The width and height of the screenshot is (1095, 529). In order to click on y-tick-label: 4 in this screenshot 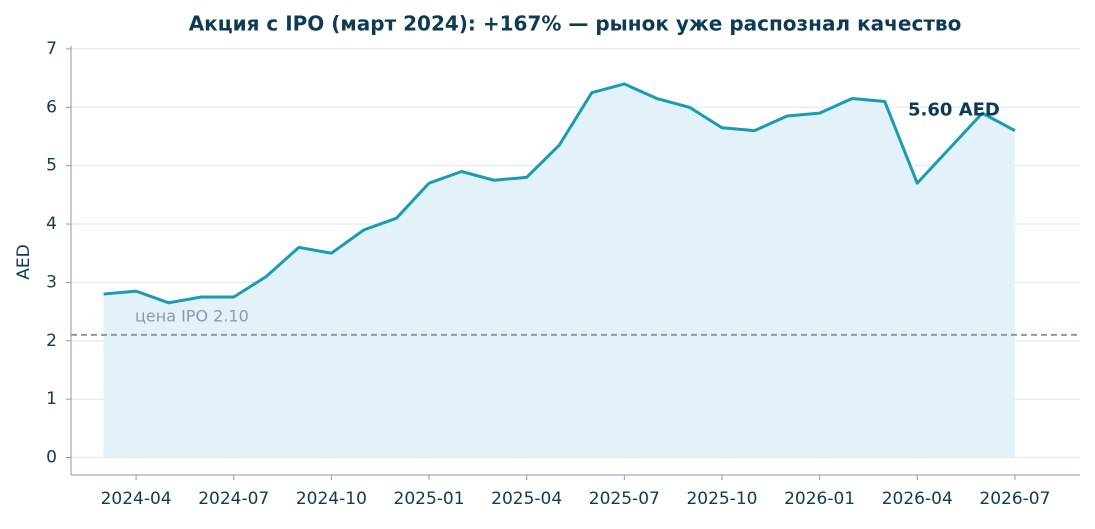, I will do `click(51, 224)`.